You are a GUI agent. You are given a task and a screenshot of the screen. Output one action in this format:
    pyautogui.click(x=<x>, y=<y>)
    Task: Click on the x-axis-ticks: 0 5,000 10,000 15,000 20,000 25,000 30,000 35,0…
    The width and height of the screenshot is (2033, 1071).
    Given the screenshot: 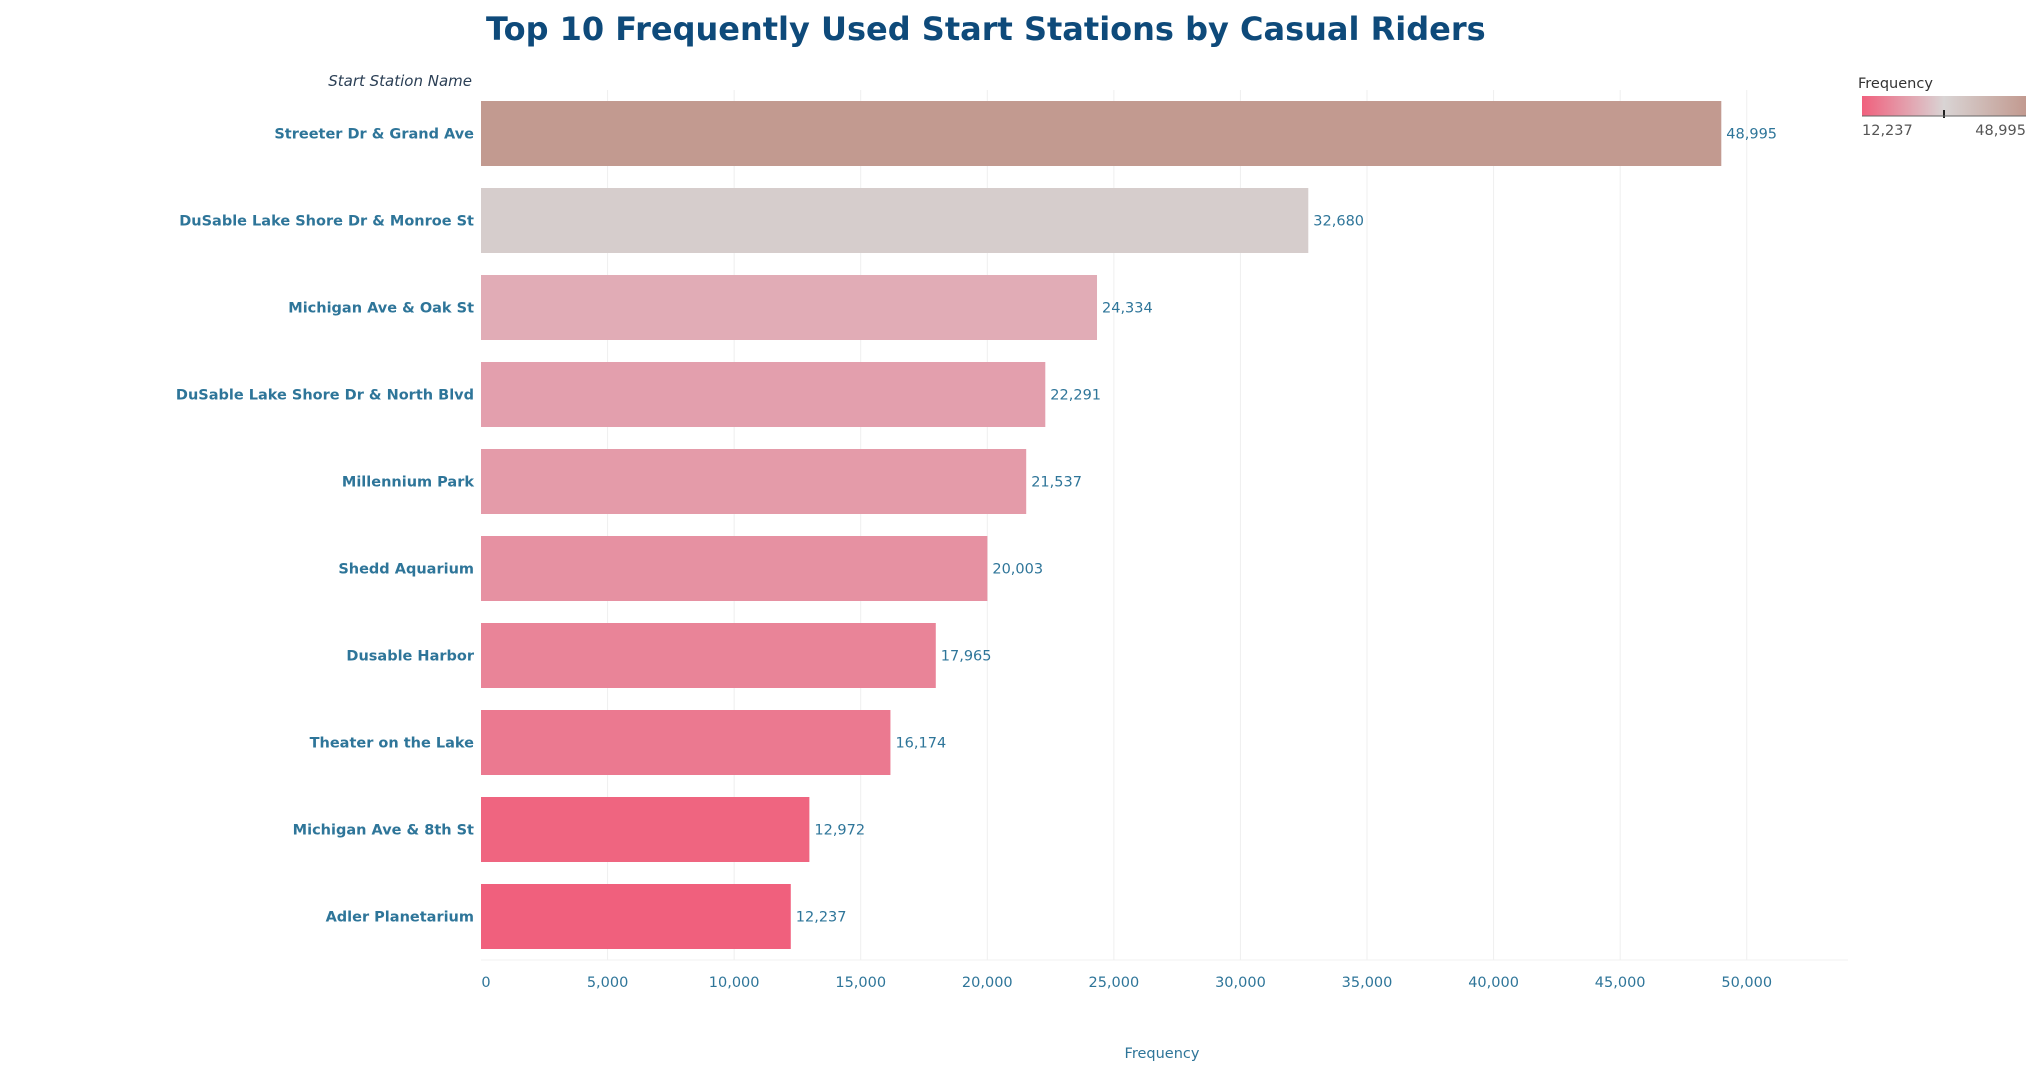 What is the action you would take?
    pyautogui.click(x=1126, y=983)
    